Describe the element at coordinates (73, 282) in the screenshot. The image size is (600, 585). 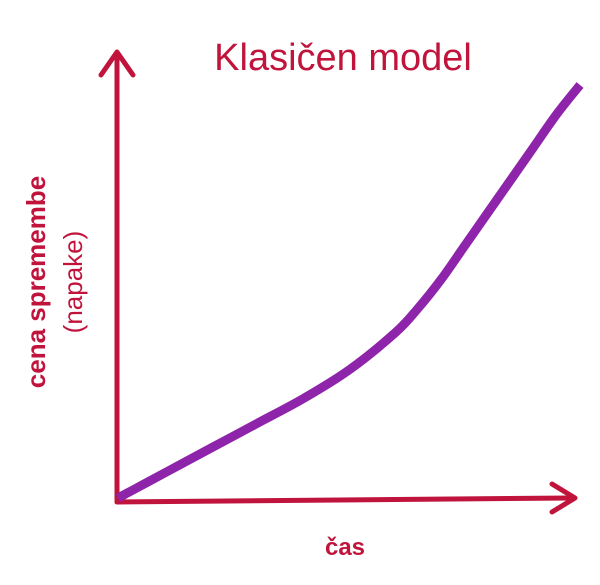
I see `y-axis-sublabel: (napake)` at that location.